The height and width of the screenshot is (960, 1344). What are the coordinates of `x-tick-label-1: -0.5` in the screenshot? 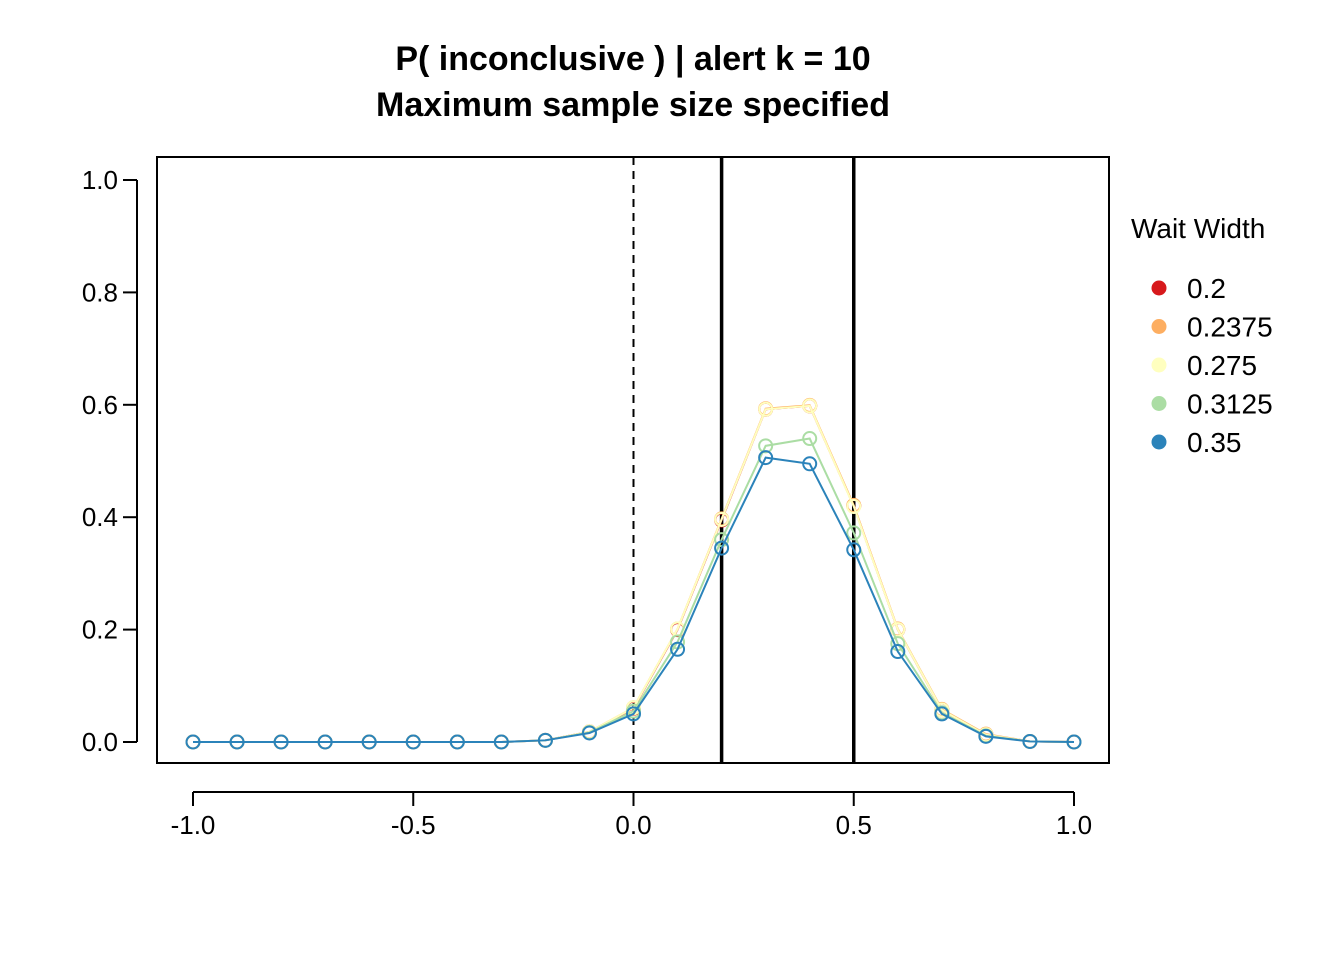 It's located at (413, 825).